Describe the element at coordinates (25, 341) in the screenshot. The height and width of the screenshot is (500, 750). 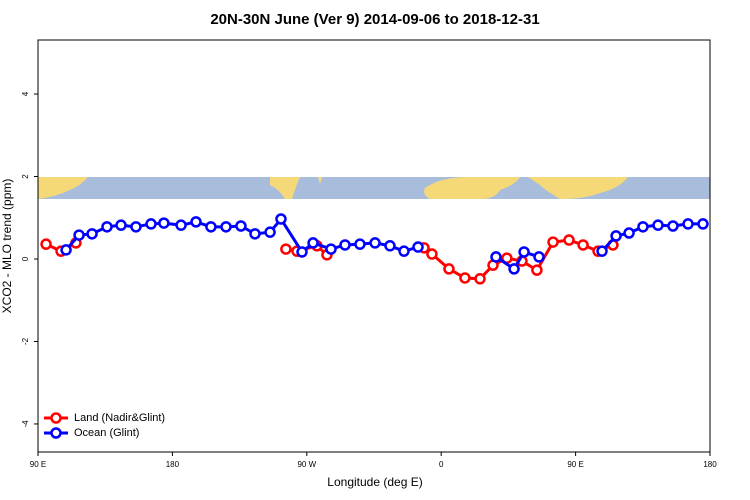
I see `y-tick-label: -2` at that location.